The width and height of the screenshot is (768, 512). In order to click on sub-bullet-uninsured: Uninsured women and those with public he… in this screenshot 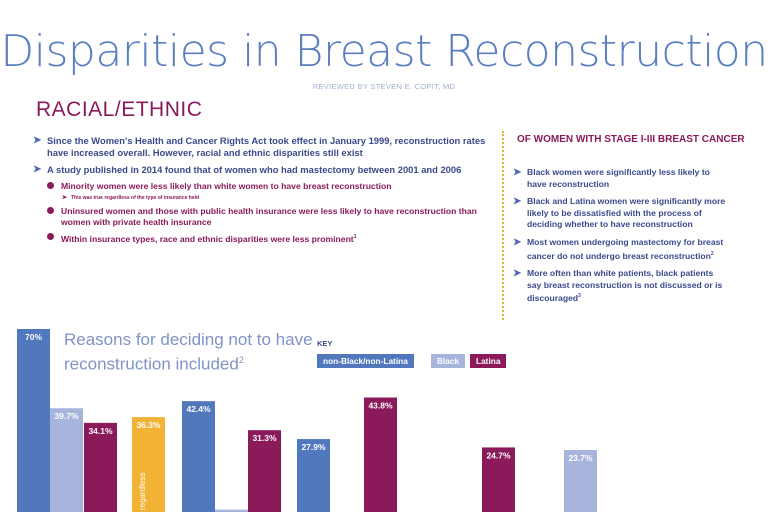, I will do `click(263, 217)`.